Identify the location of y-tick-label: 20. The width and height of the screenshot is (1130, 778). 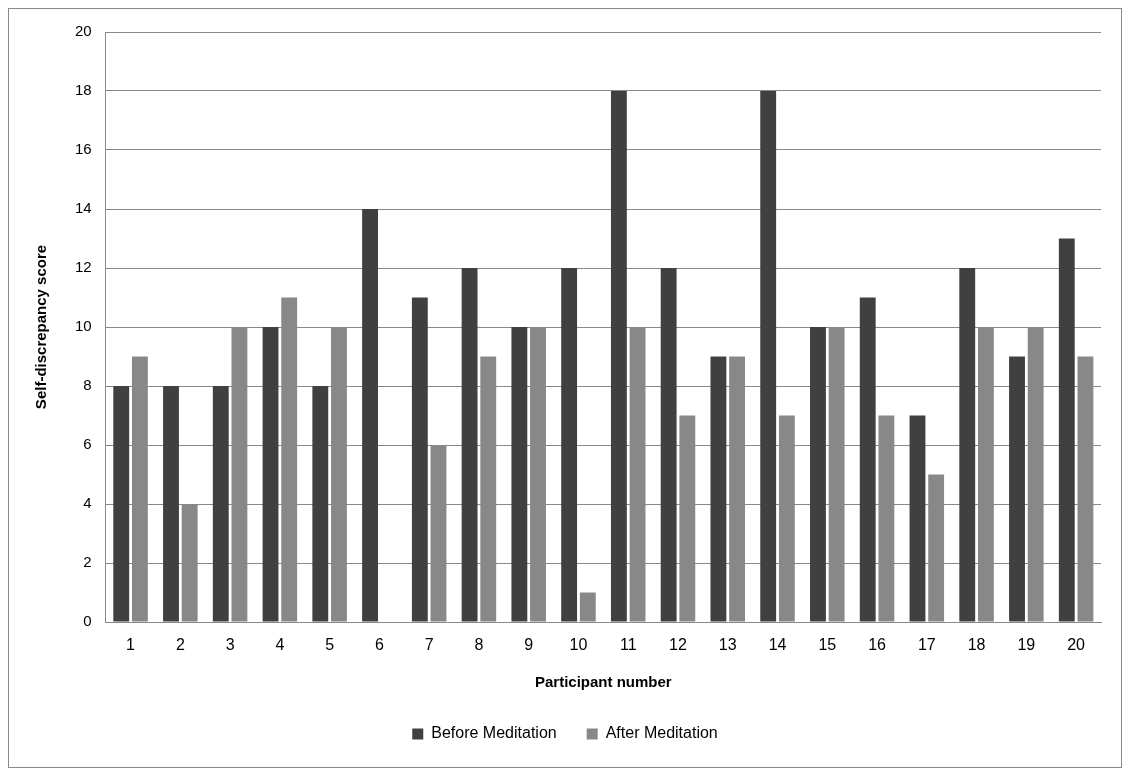
(83, 31).